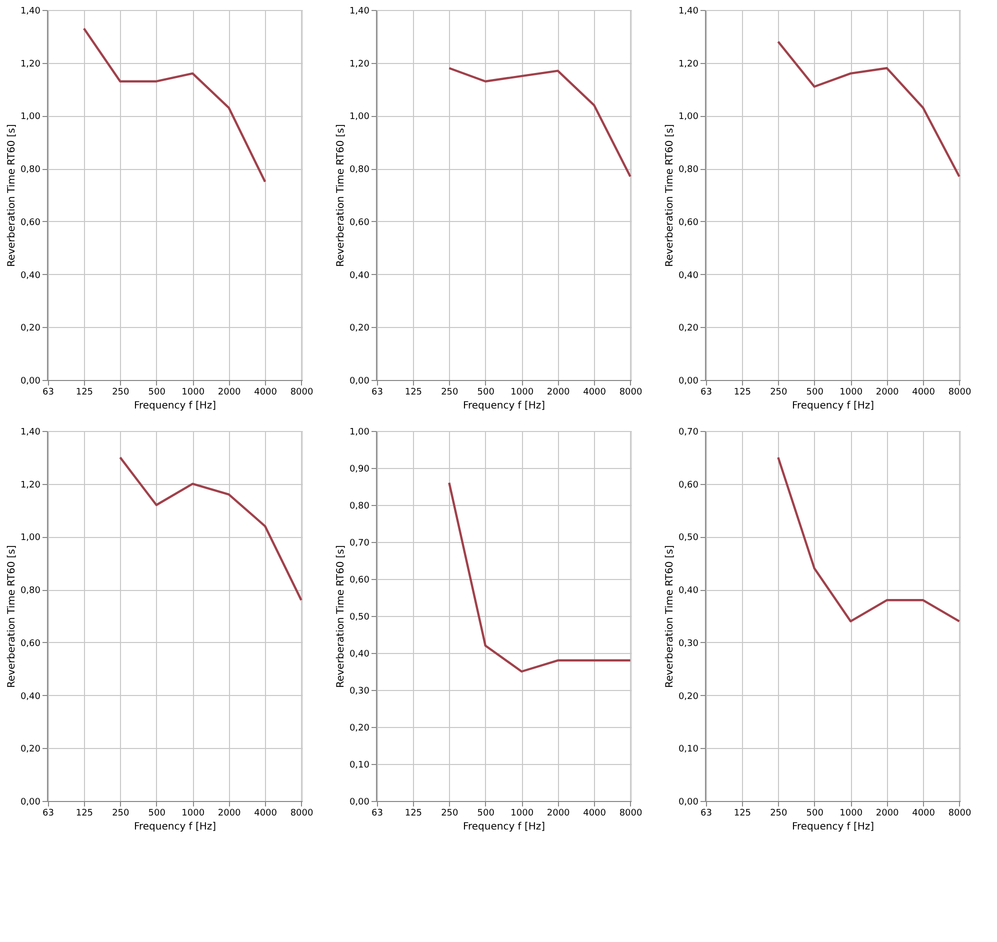 This screenshot has height=942, width=997. What do you see at coordinates (688, 433) in the screenshot?
I see `y-tick-label: 0,70` at bounding box center [688, 433].